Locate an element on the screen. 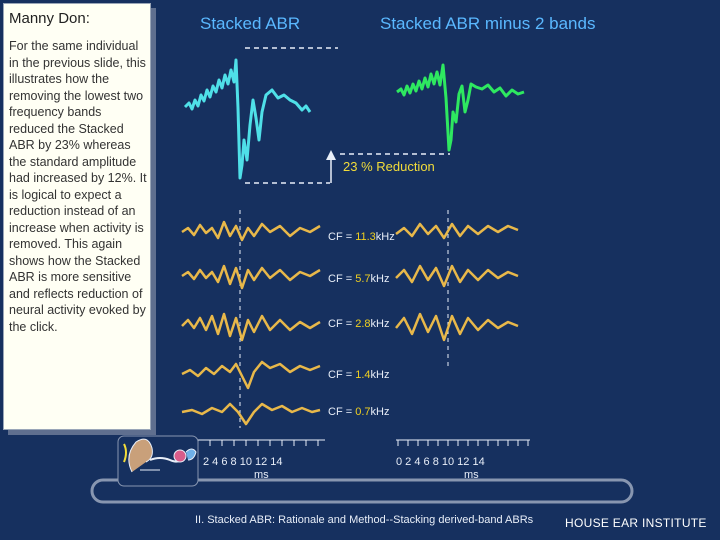 The height and width of the screenshot is (540, 720). panel-title: Manny Don: is located at coordinates (49, 18).